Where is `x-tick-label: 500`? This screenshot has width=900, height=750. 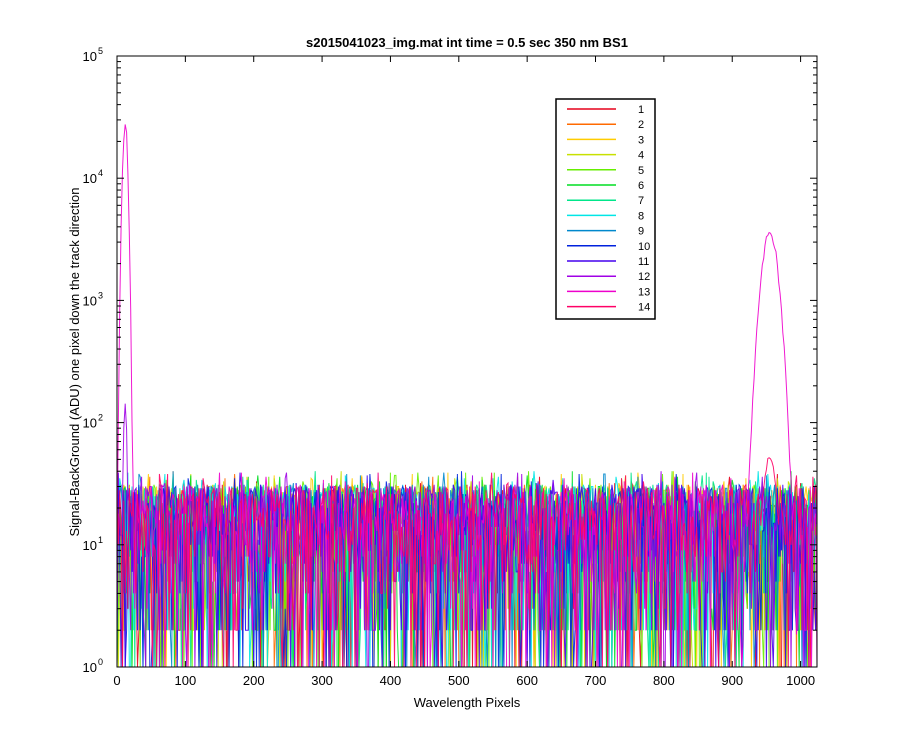 x-tick-label: 500 is located at coordinates (459, 680).